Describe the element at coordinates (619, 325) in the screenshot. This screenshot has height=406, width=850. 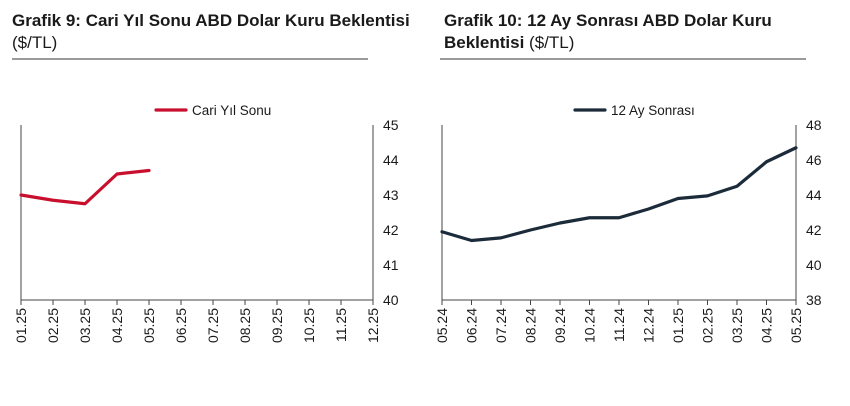
I see `x-tick-label: 11.24` at that location.